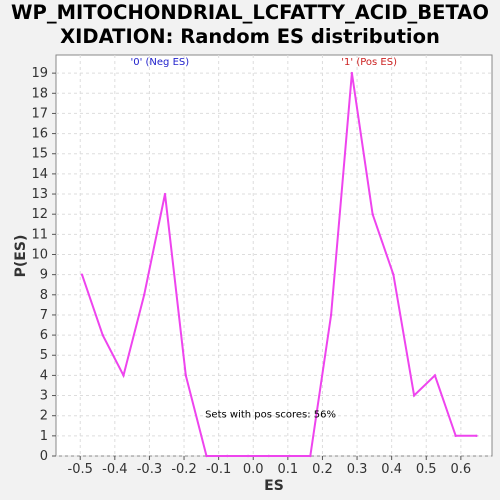  I want to click on x-tick-label: -0.5, so click(80, 469).